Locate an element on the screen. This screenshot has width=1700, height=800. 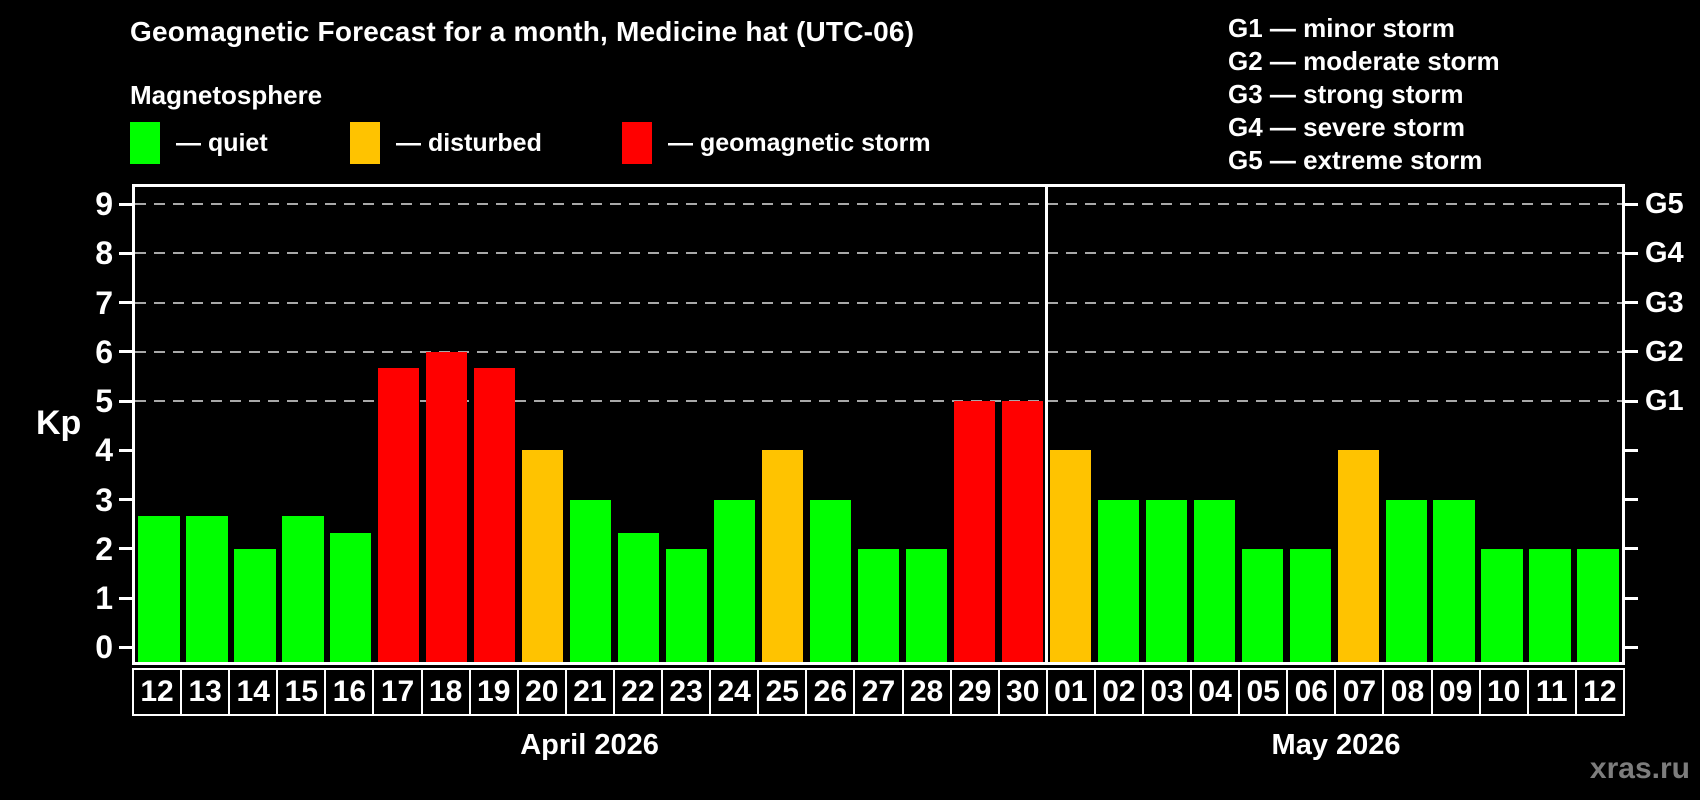
day-cell-30: 30 is located at coordinates (1022, 692).